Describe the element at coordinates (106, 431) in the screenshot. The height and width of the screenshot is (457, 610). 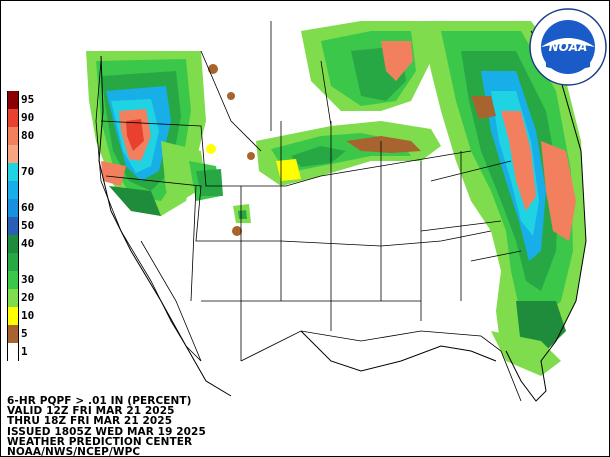
I see `caption-issued: ISSUED 1805Z WED MAR 19 2025` at that location.